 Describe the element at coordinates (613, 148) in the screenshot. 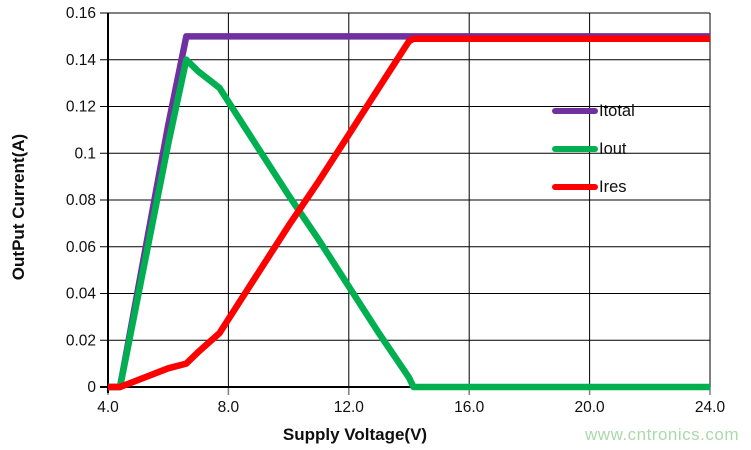

I see `legend-label-iout: Iout` at that location.